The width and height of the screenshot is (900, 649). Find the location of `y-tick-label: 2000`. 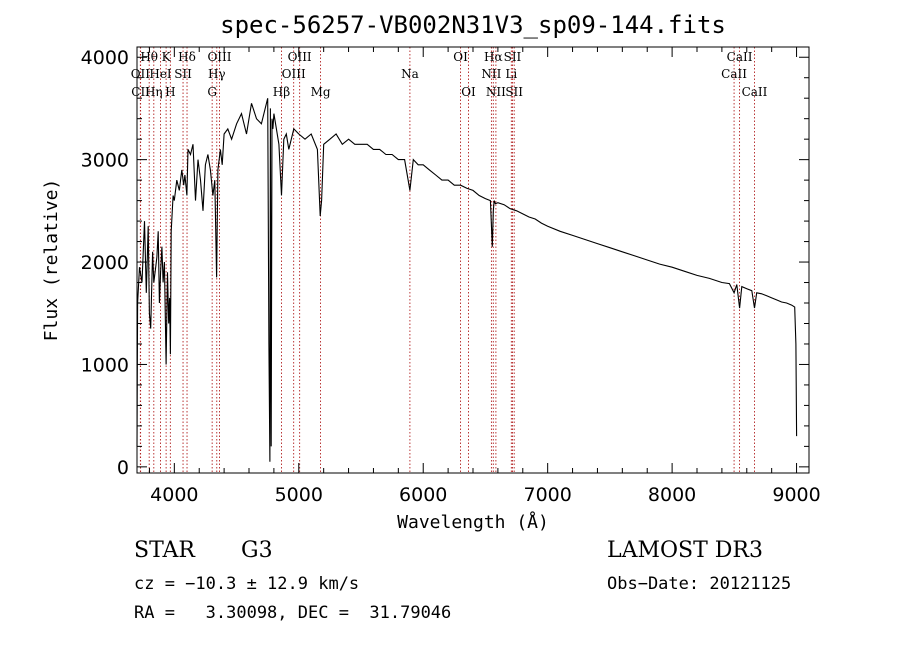

y-tick-label: 2000 is located at coordinates (105, 263).